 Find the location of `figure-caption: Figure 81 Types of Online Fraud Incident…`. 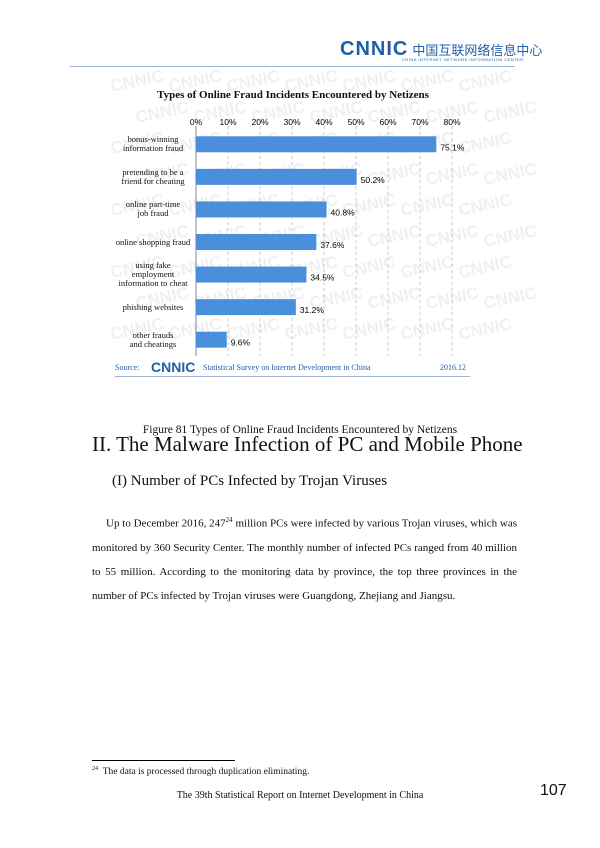

figure-caption: Figure 81 Types of Online Fraud Incident… is located at coordinates (300, 430).